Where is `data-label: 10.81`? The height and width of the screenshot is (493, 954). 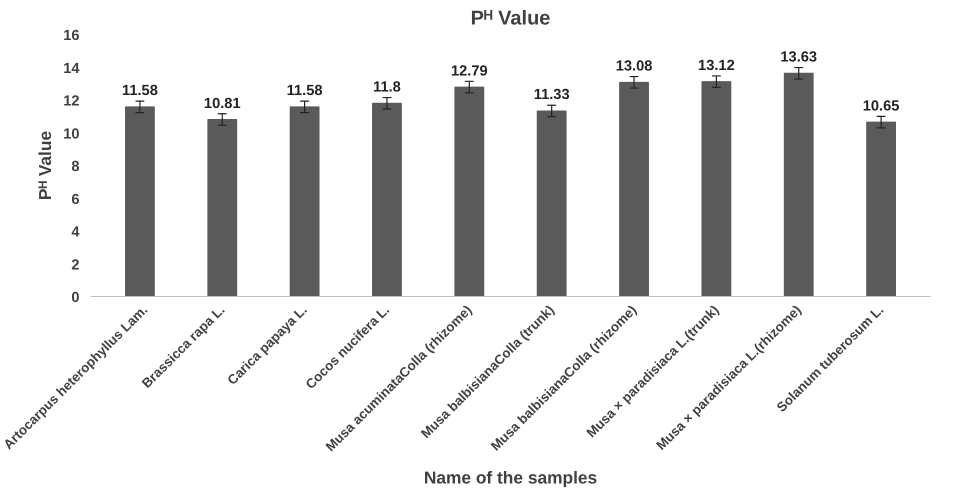
data-label: 10.81 is located at coordinates (222, 104).